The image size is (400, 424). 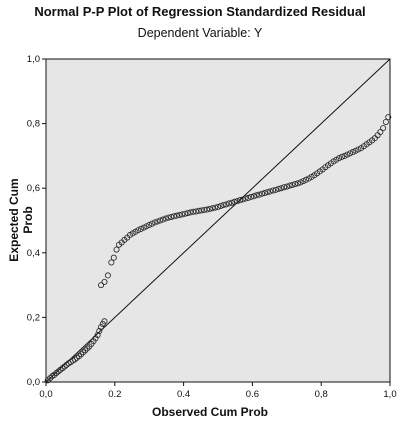 I want to click on chart-subtitle: Dependent Variable: Y, so click(x=200, y=33).